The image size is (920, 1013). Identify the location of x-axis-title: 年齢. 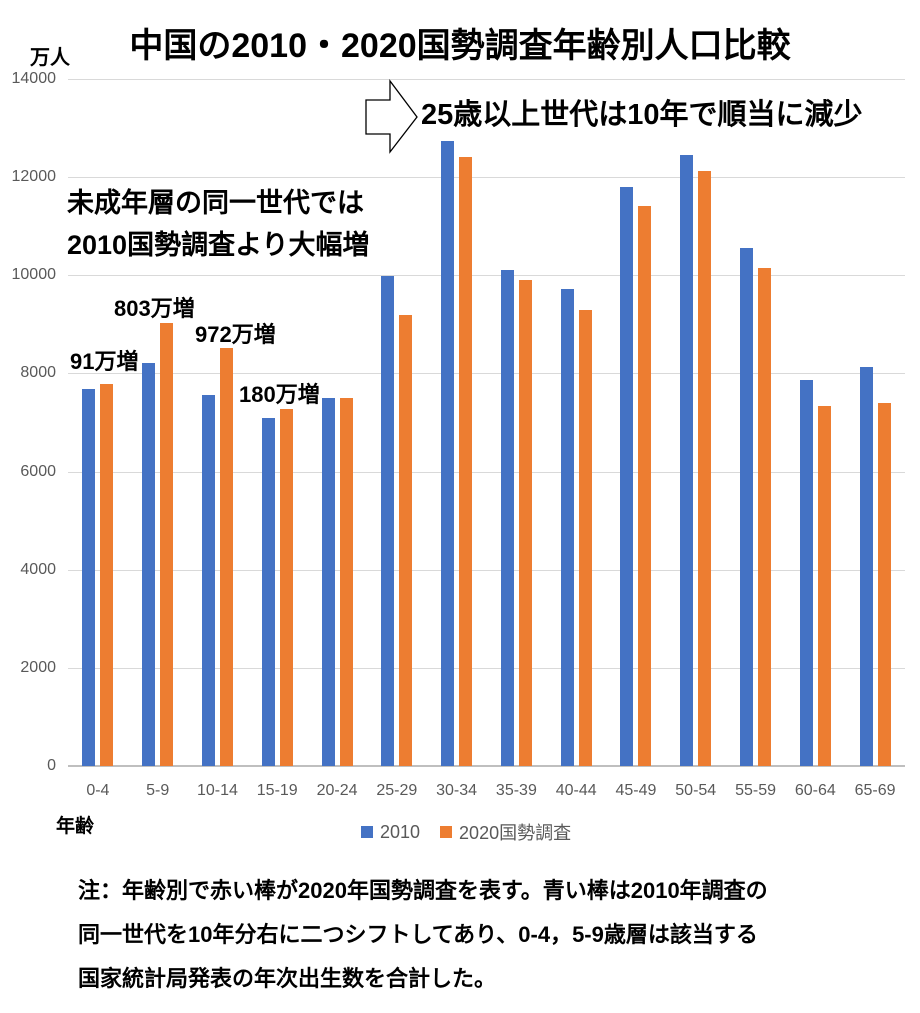
(75, 826).